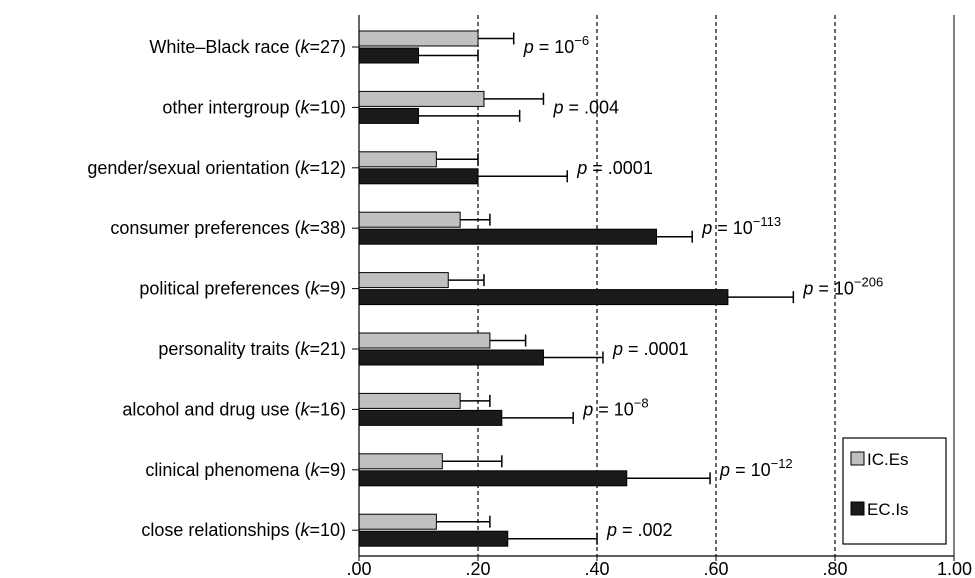 The height and width of the screenshot is (578, 975). I want to click on category-label: gender/sexual orientation (k=12), so click(216, 168).